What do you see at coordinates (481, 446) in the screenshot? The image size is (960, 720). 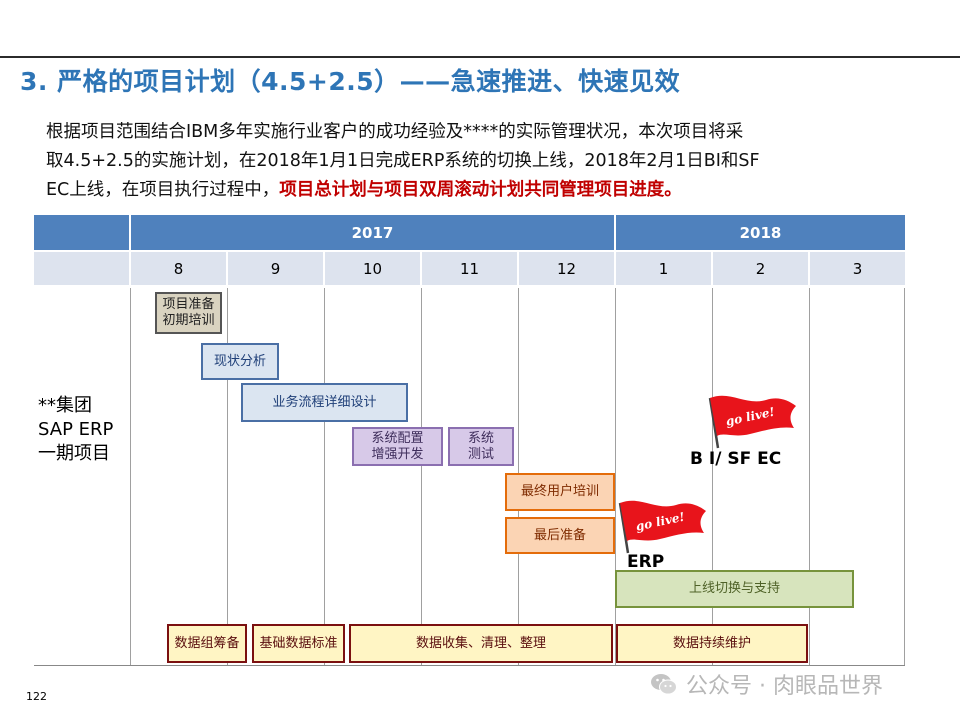 I see `task-system-test: 系统 测试` at bounding box center [481, 446].